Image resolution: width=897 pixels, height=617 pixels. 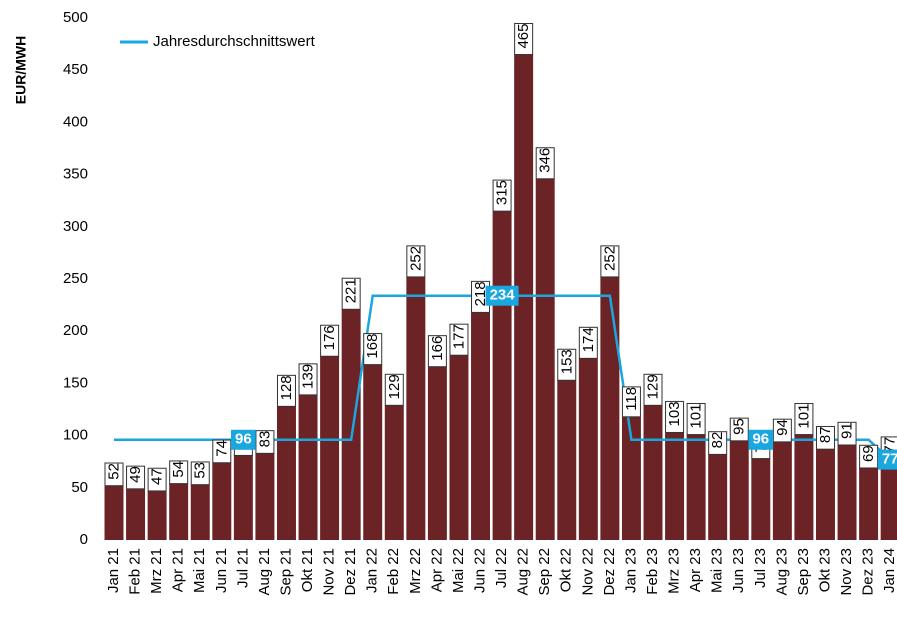 I want to click on value-label-text: 221, so click(x=351, y=290).